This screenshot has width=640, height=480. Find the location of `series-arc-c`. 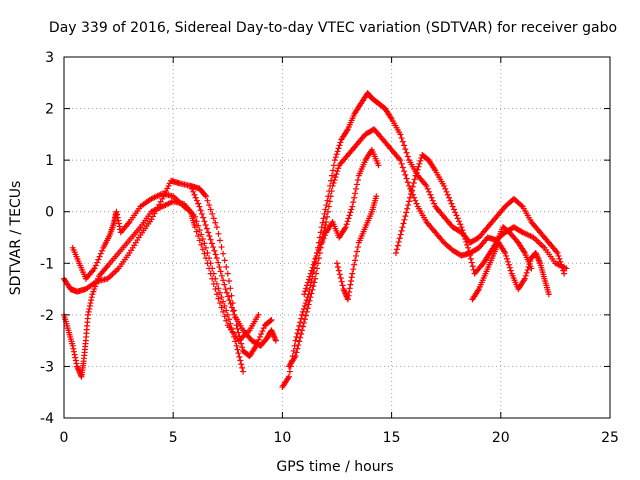

series-arc-c is located at coordinates (165, 267).